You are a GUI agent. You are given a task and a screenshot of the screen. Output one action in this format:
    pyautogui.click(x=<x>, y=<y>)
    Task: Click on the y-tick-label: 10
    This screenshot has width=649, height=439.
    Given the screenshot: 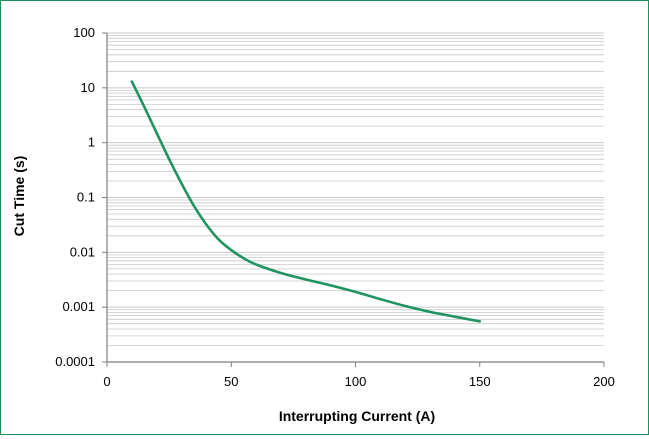 What is the action you would take?
    pyautogui.click(x=88, y=87)
    